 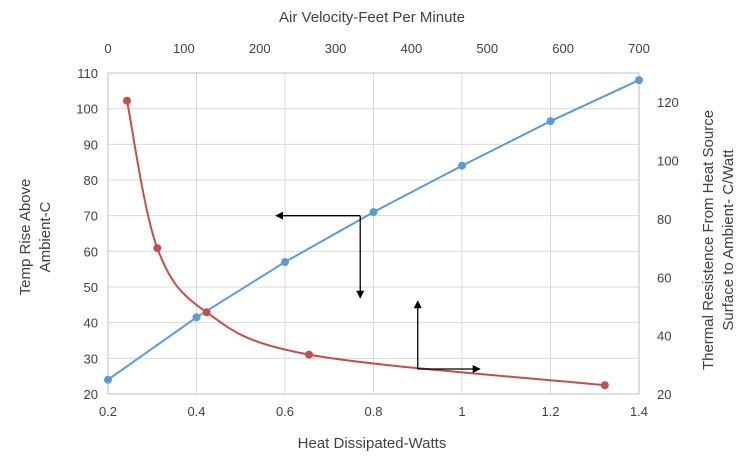 I want to click on y-axis-title-right-line1: Thermal Resistence From Heat Source, so click(x=708, y=240).